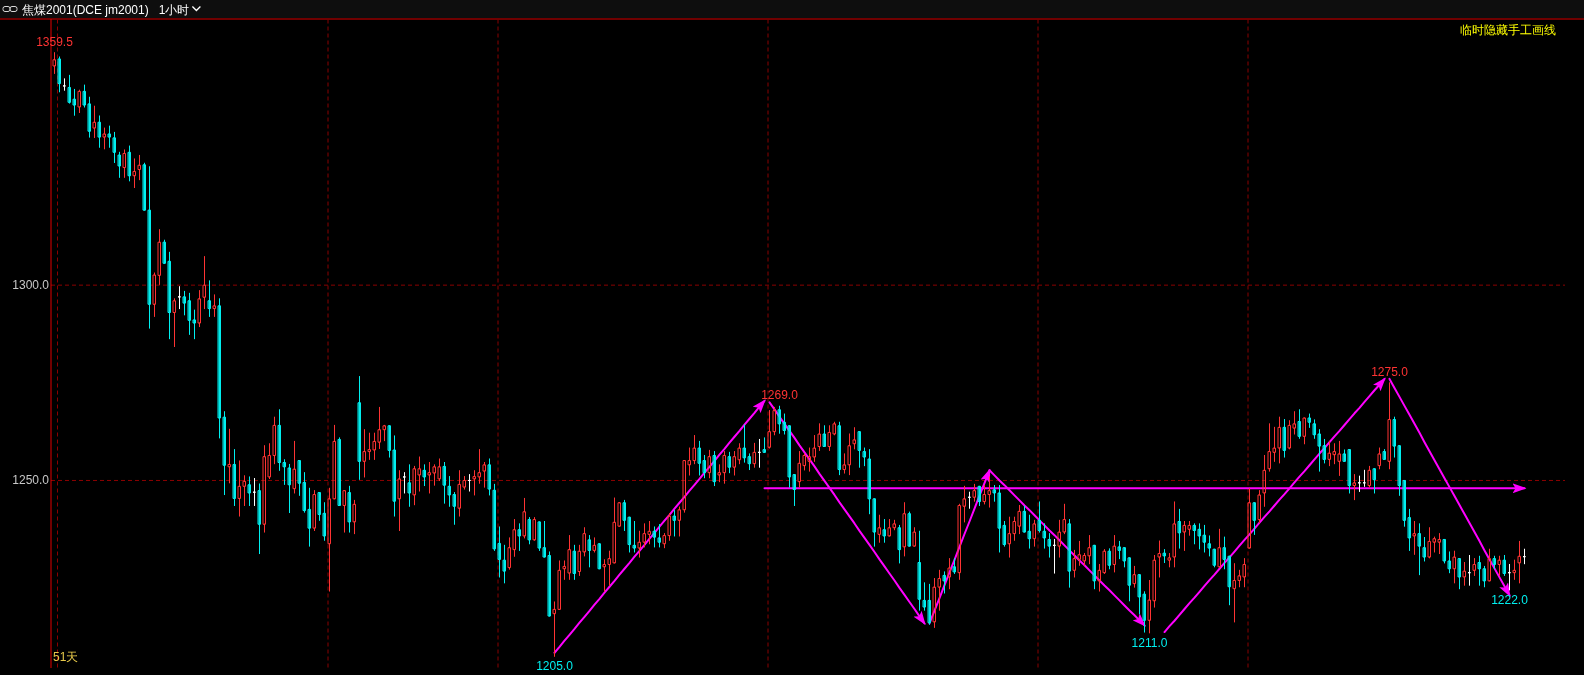 The height and width of the screenshot is (675, 1584). Describe the element at coordinates (174, 9) in the screenshot. I see `subtitle: 1小时` at that location.